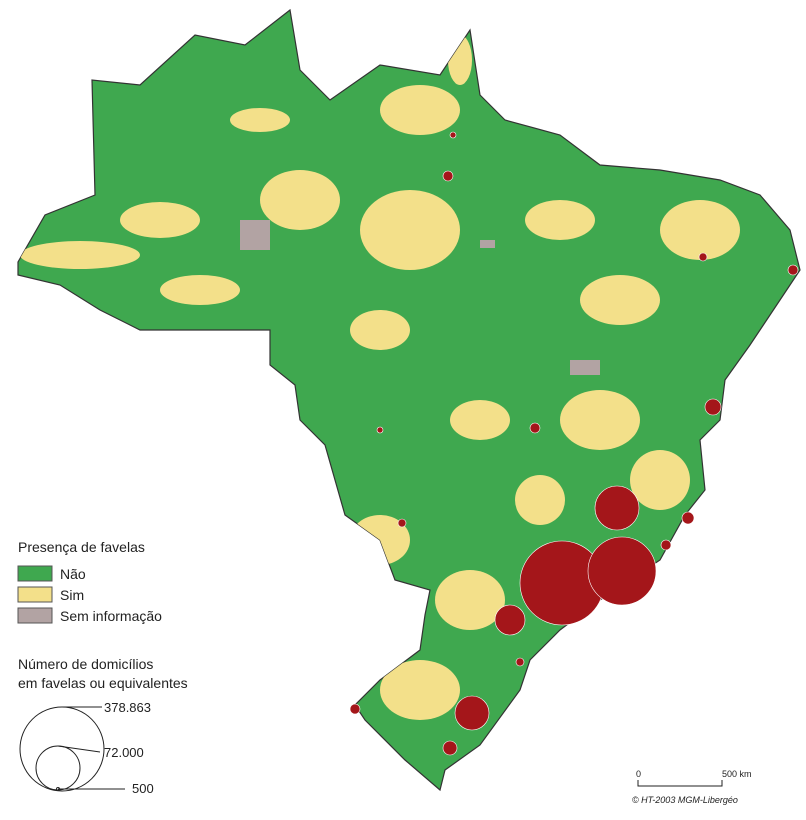 Image resolution: width=806 pixels, height=820 pixels. Describe the element at coordinates (124, 752) in the screenshot. I see `size-value: 72.000` at that location.